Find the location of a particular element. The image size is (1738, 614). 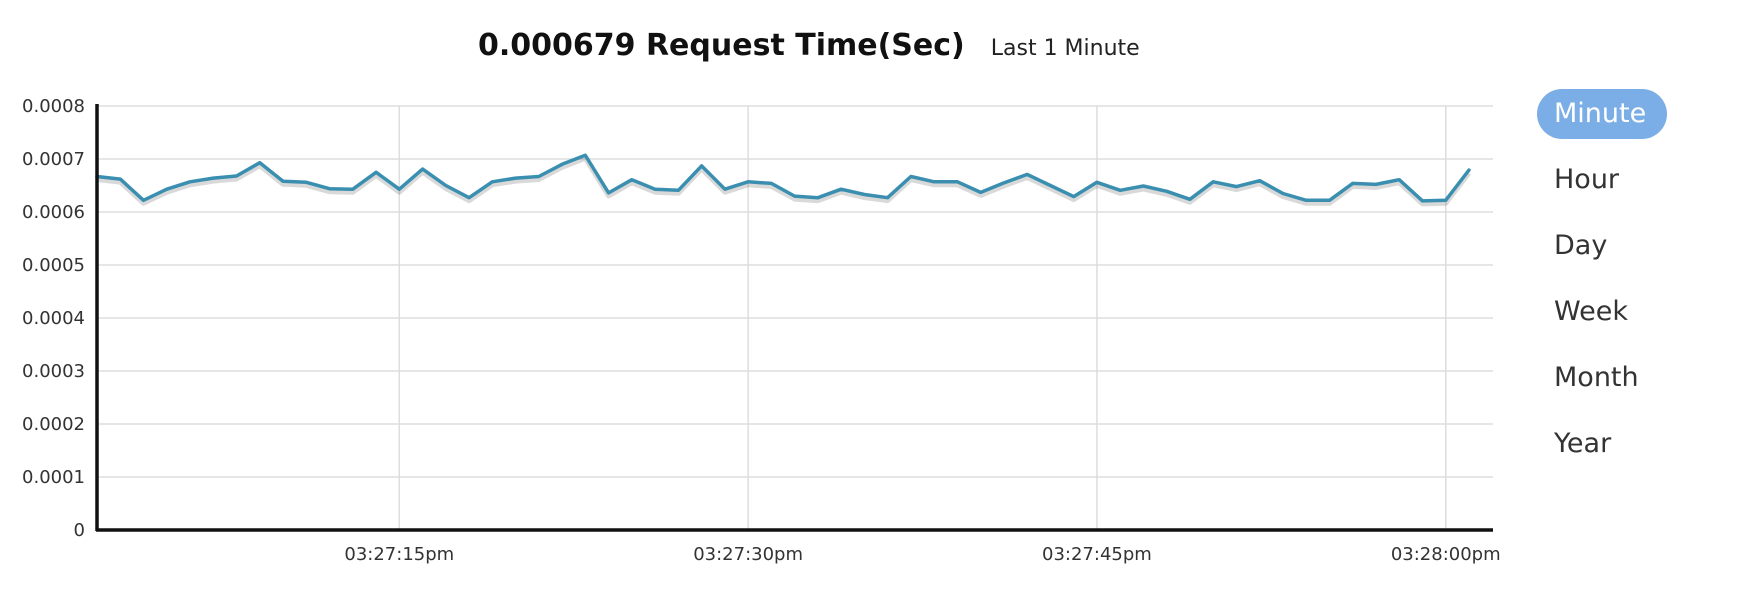

y-tick-label: 0.0001 is located at coordinates (53, 477).